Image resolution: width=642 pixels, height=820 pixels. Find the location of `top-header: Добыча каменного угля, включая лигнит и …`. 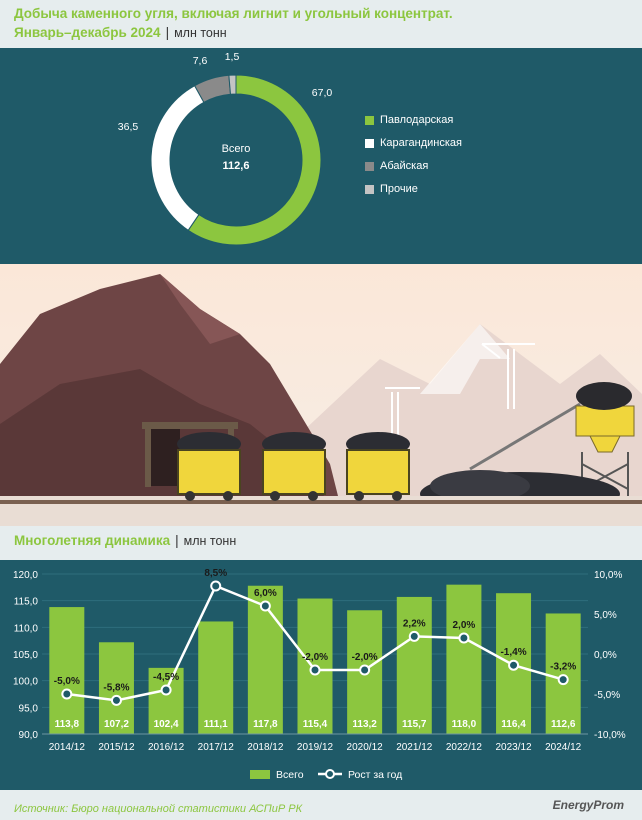

top-header: Добыча каменного угля, включая лигнит и … is located at coordinates (321, 24).